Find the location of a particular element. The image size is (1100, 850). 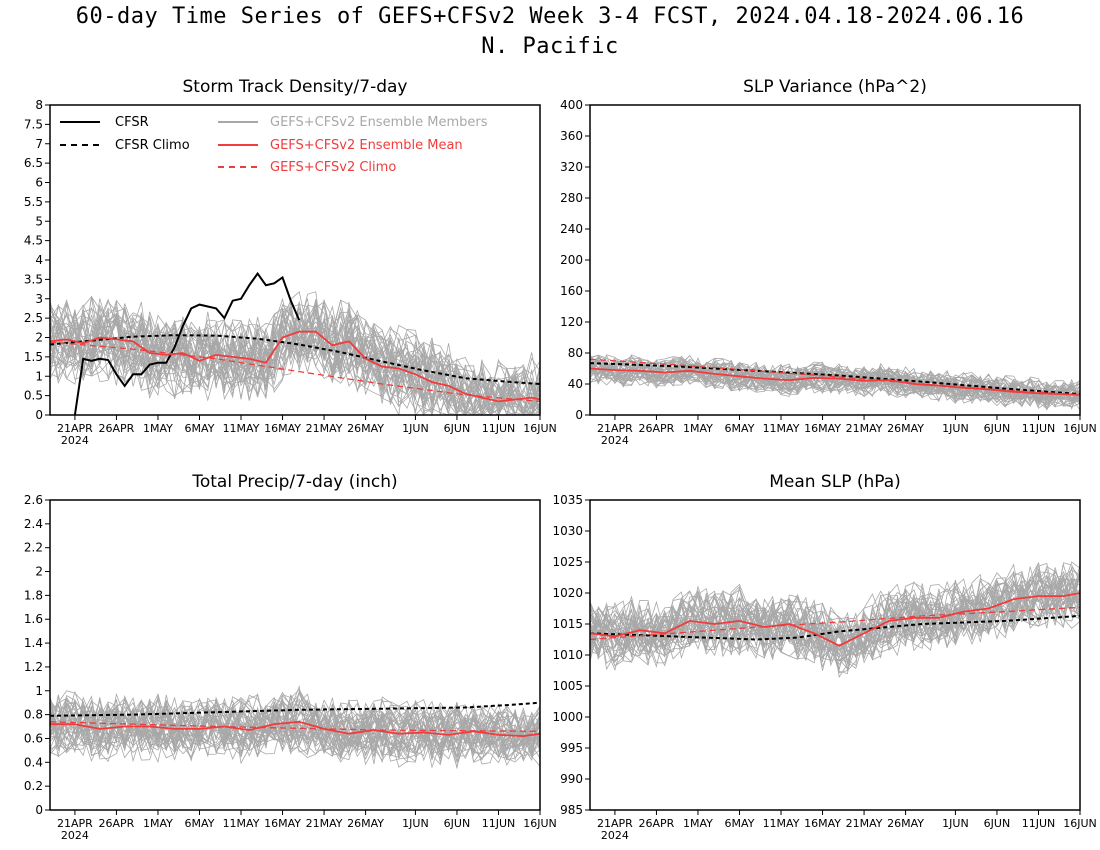

y-tick-label: 1.5 is located at coordinates (33, 357).